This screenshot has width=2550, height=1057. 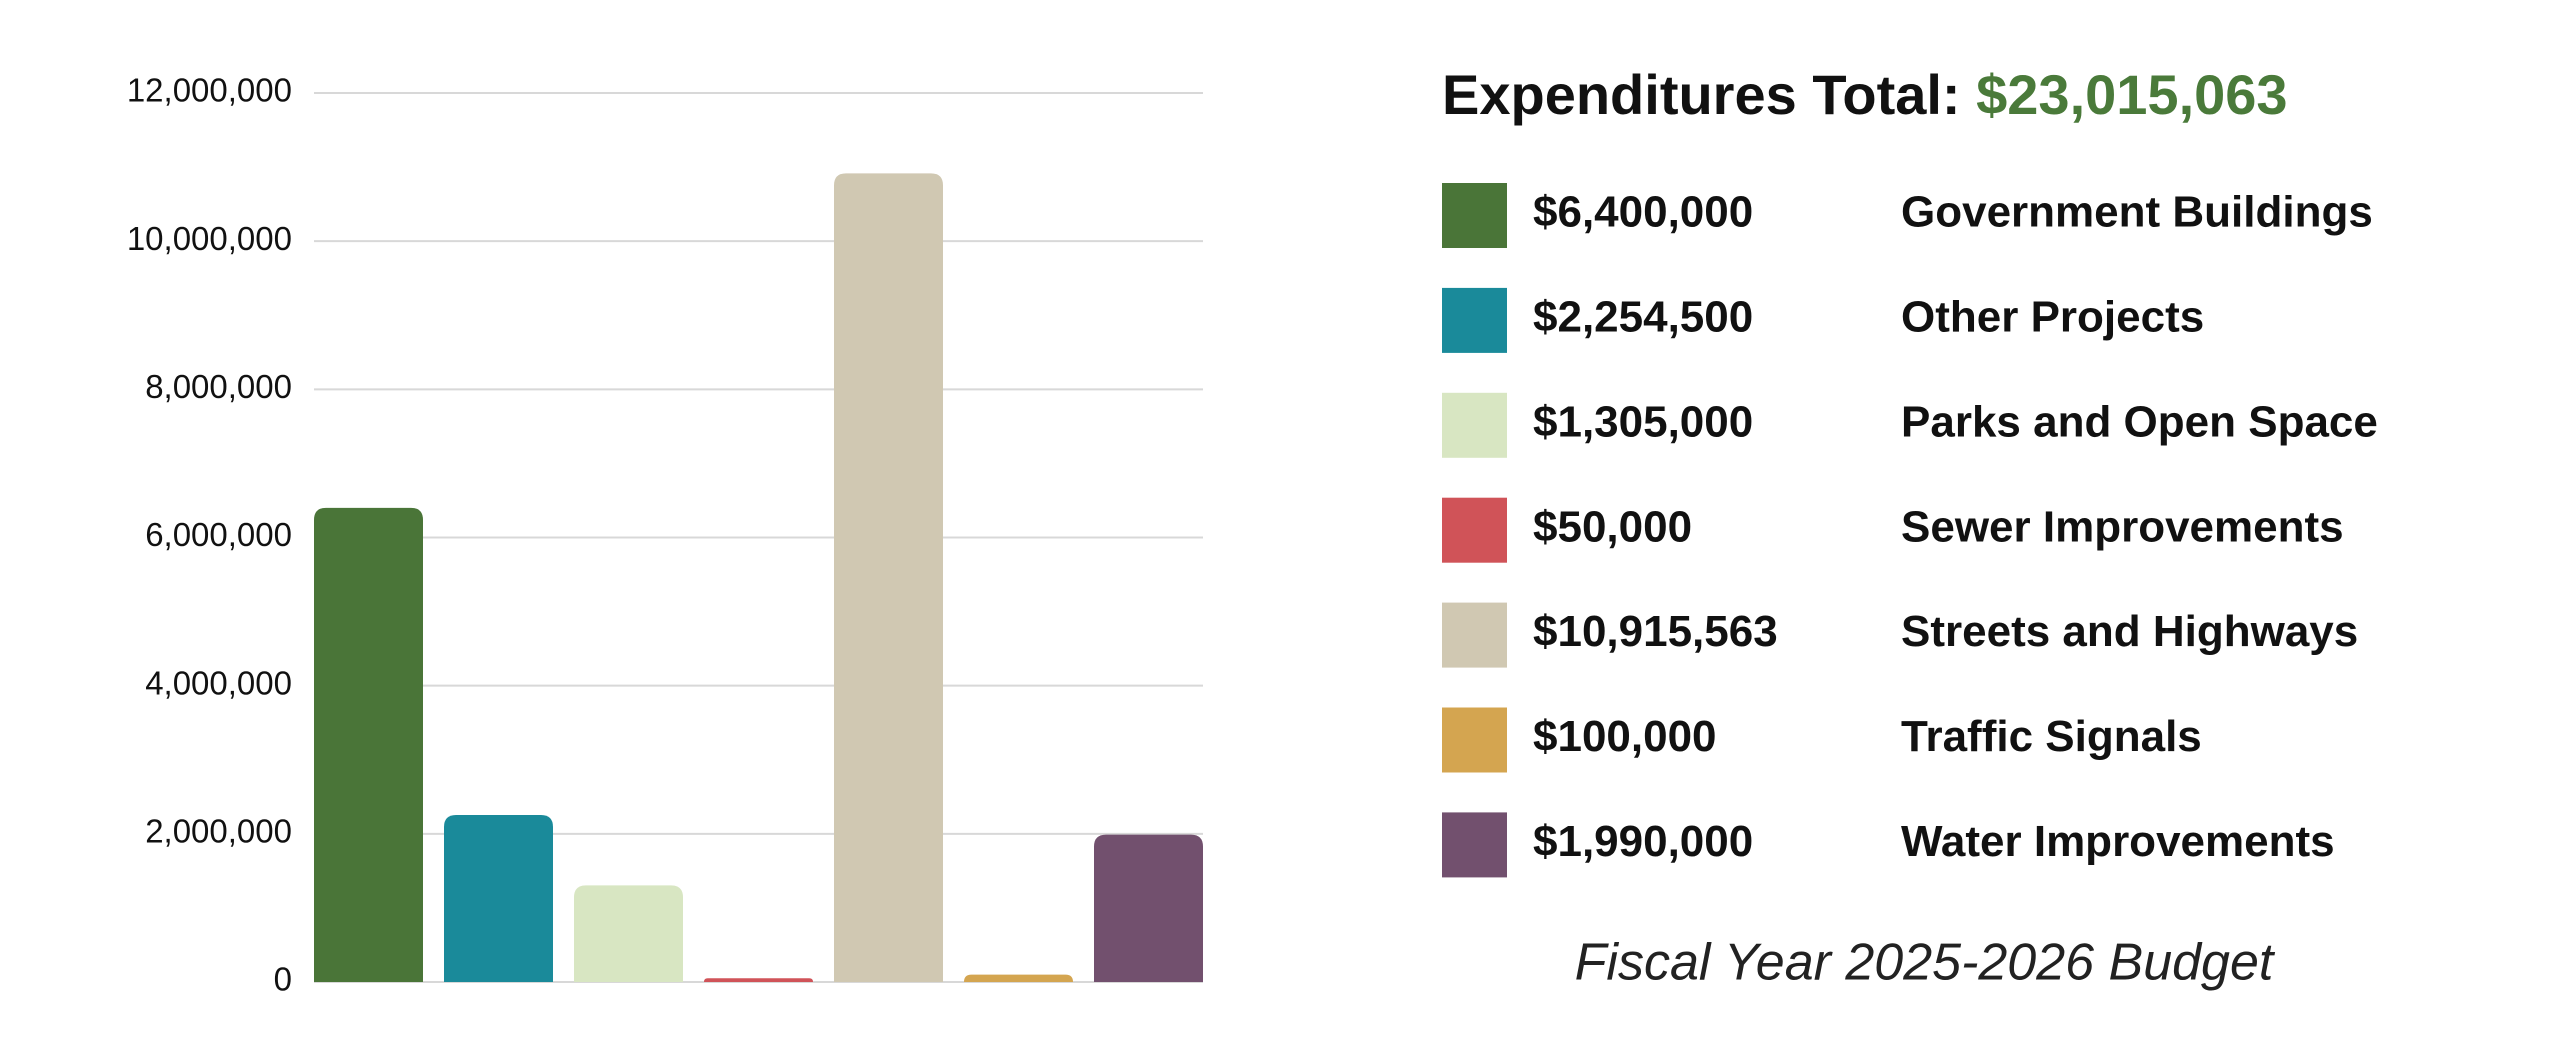 I want to click on legend-value: $10,915,563, so click(x=1655, y=631).